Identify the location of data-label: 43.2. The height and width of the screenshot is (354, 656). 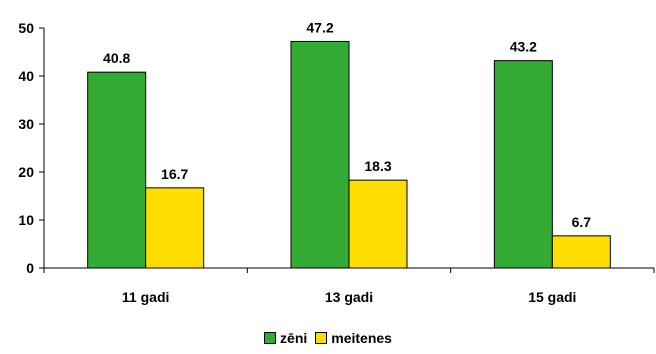
(523, 47).